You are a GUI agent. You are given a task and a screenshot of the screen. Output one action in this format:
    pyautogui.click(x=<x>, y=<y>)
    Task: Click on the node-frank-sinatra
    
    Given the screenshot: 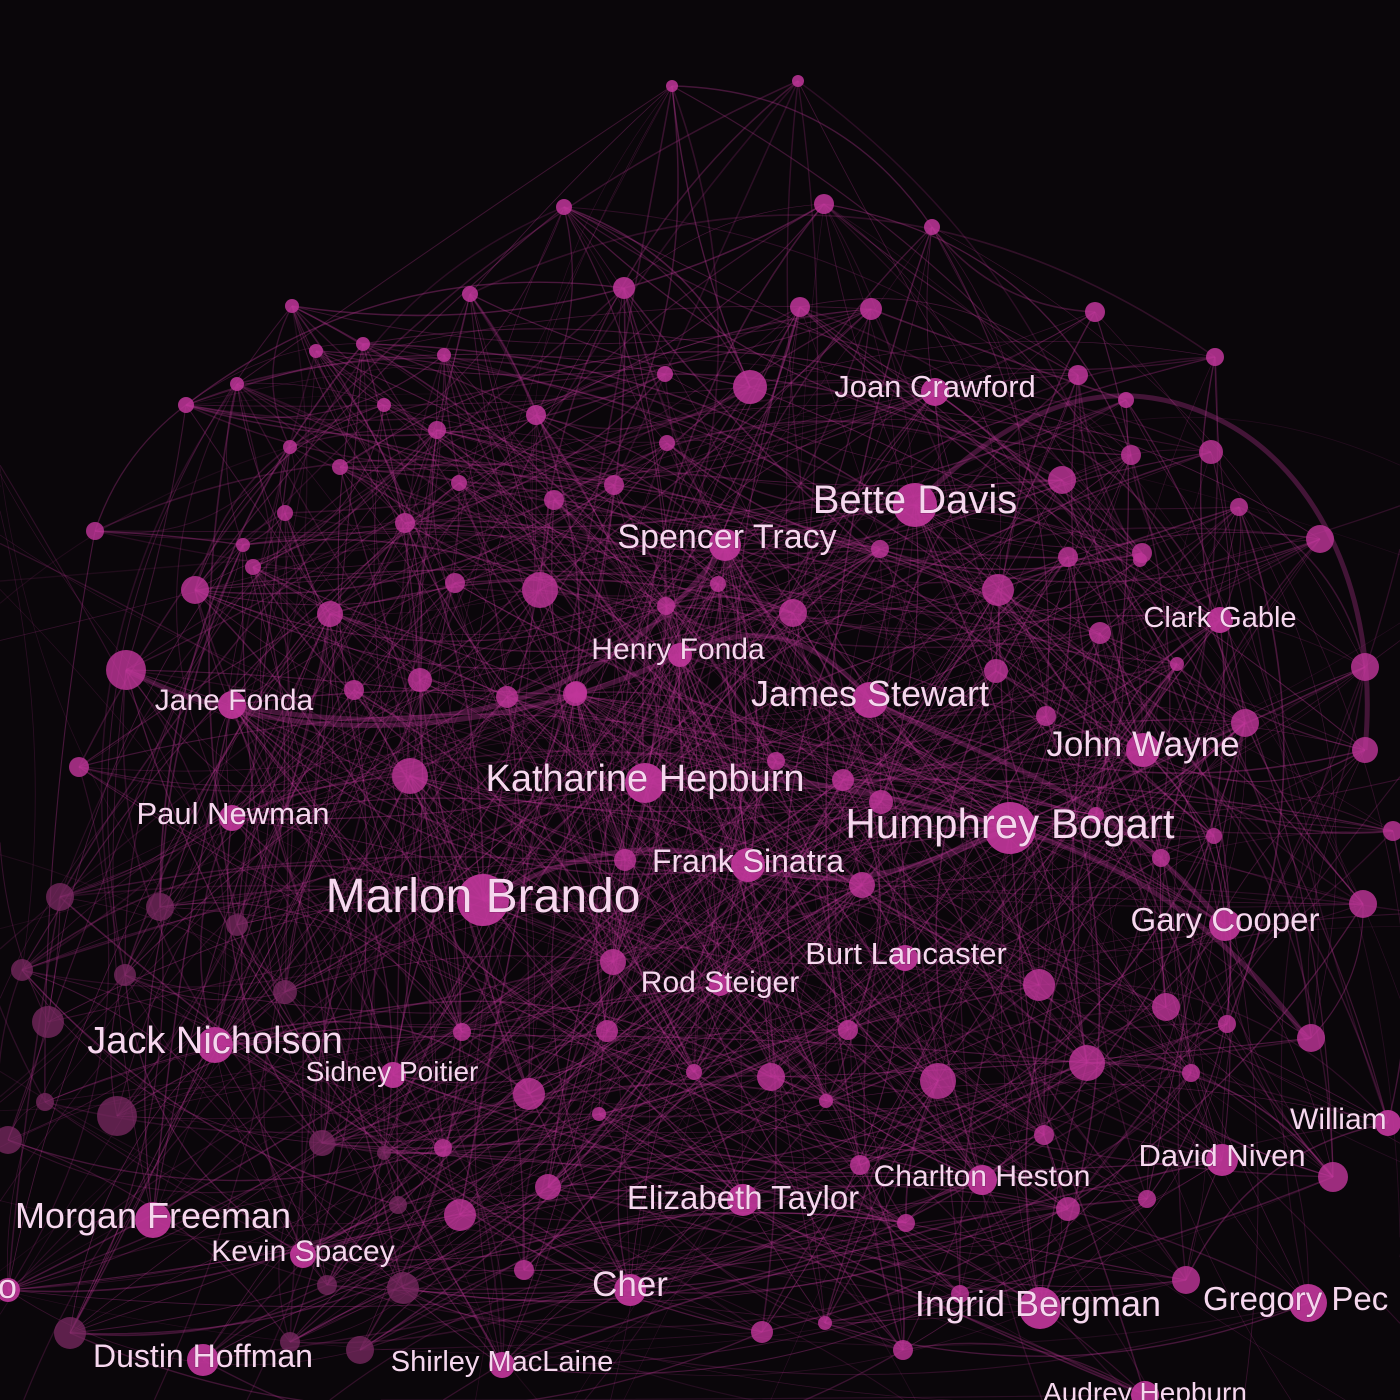 What is the action you would take?
    pyautogui.click(x=748, y=865)
    